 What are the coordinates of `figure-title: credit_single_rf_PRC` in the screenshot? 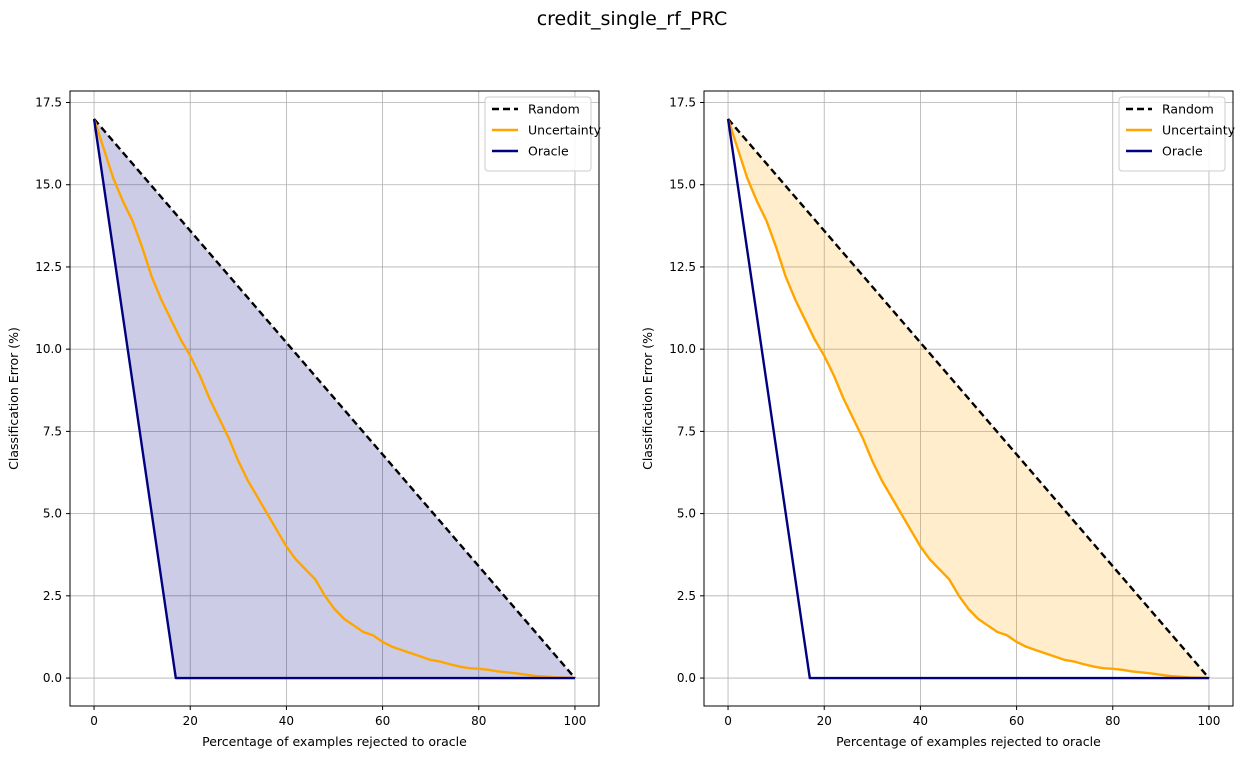 It's located at (632, 19).